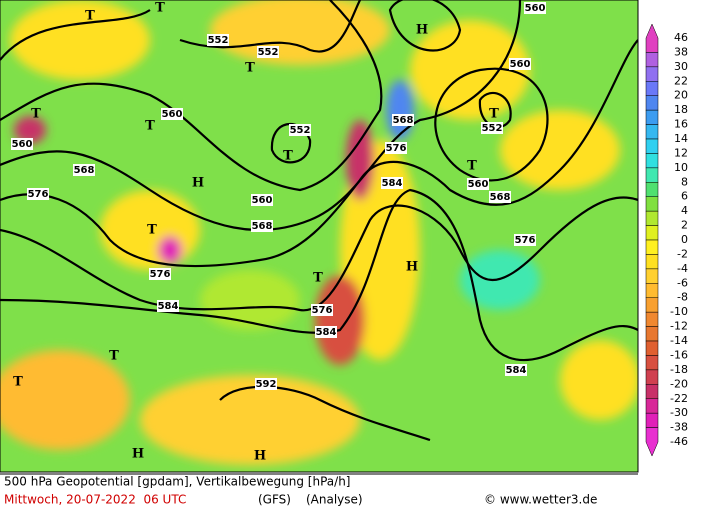 Image resolution: width=704 pixels, height=517 pixels. I want to click on colorbar-label: -46, so click(679, 441).